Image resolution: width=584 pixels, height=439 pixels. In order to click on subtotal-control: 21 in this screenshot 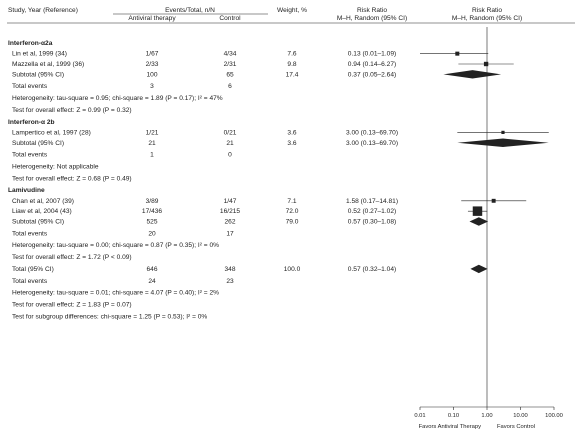, I will do `click(230, 143)`.